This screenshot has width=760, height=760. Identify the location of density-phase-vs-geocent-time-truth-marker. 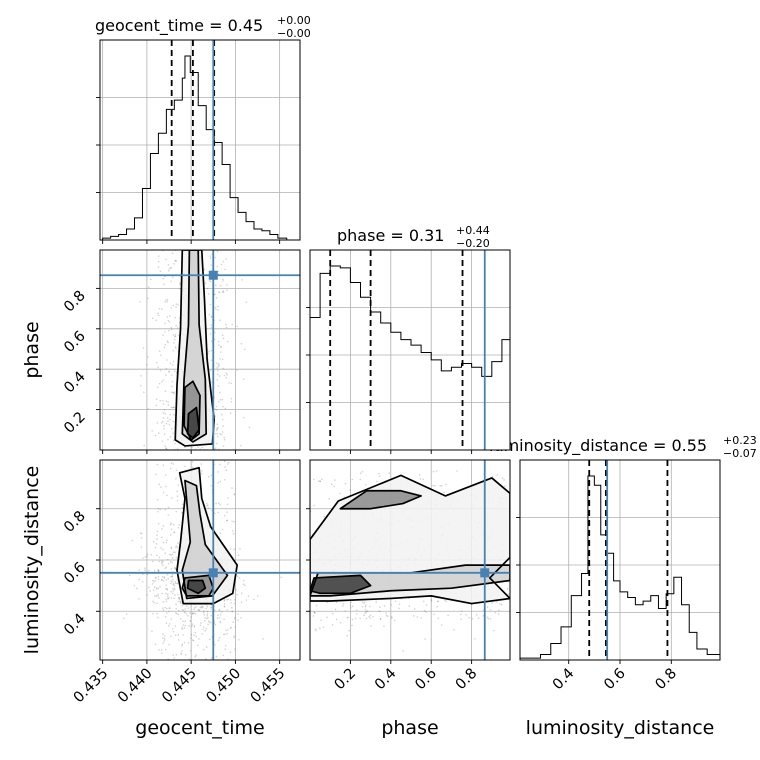
(213, 275).